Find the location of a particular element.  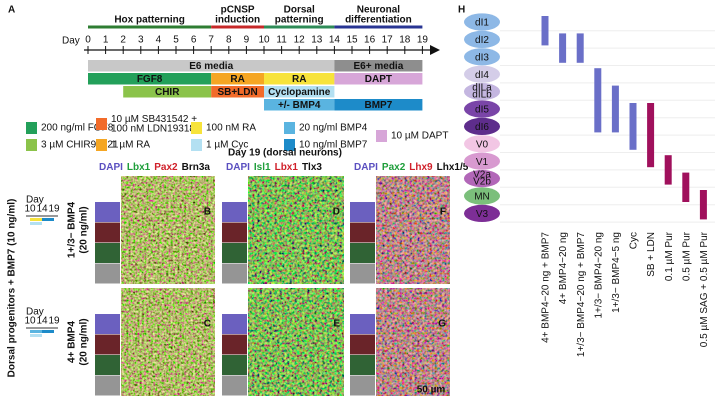

media-label: SB+LDN is located at coordinates (237, 92).